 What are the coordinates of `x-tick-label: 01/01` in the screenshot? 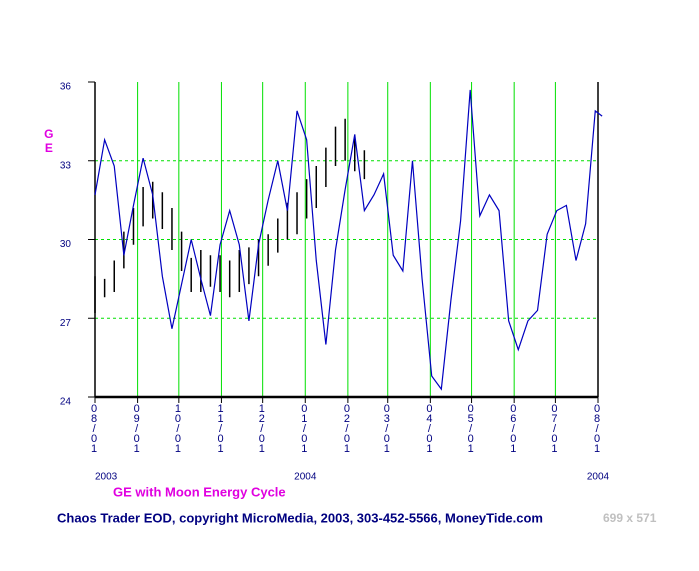 It's located at (304, 428).